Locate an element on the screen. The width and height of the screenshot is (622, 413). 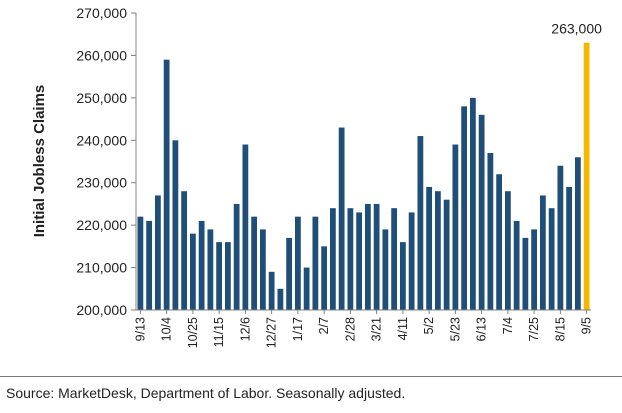
x-tick-label: 4/11 is located at coordinates (403, 328).